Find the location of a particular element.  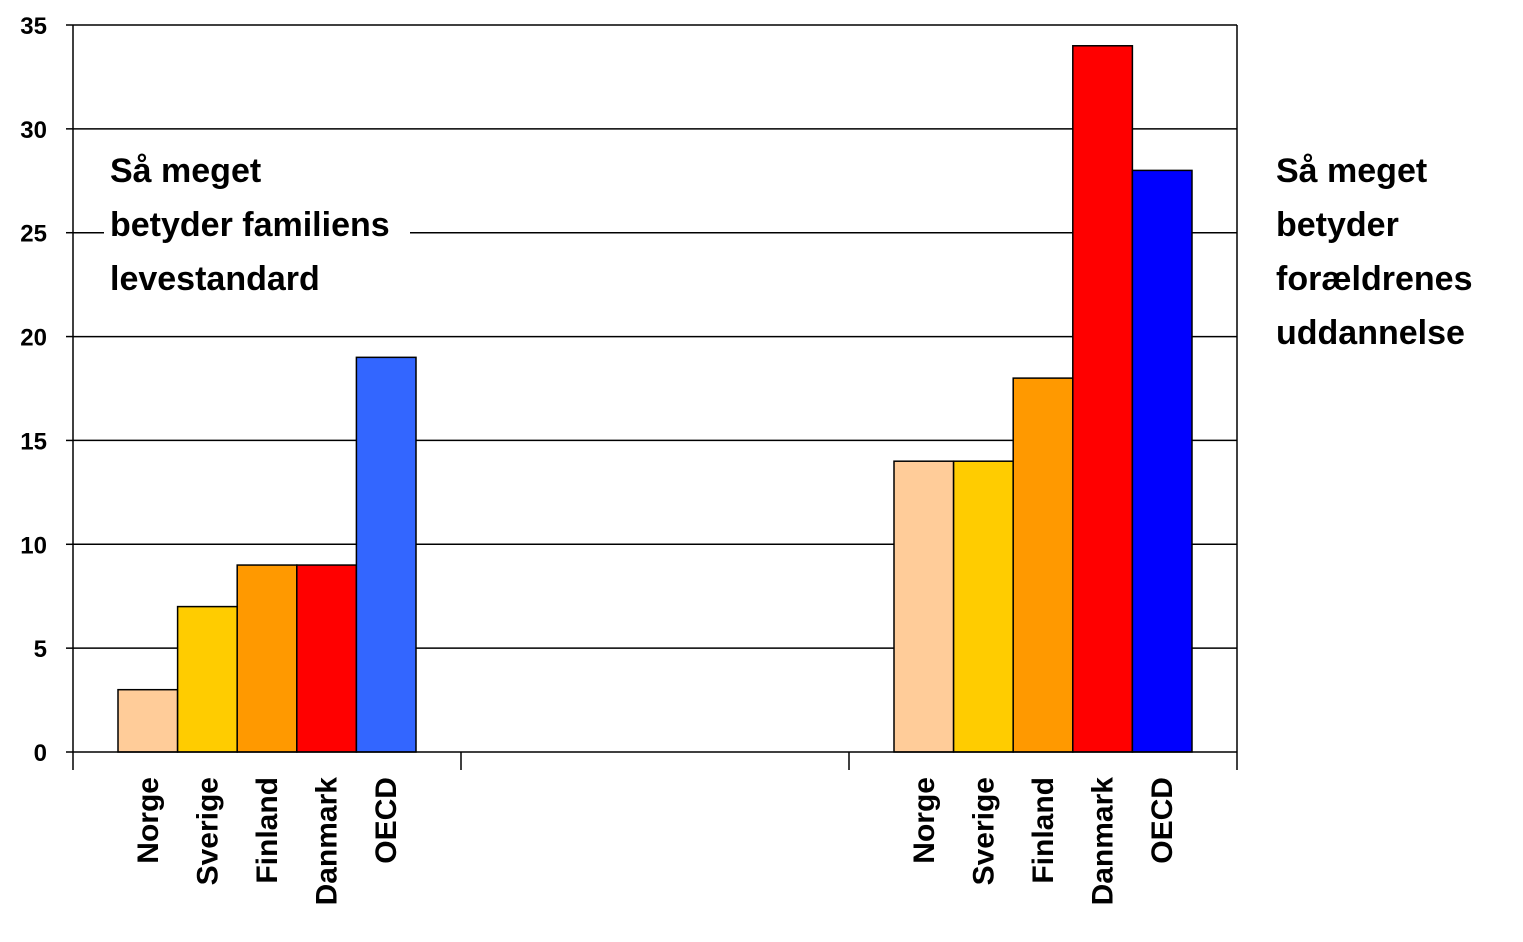

annotation-living-standard: Så meget betyder familiens levestandard is located at coordinates (257, 225).